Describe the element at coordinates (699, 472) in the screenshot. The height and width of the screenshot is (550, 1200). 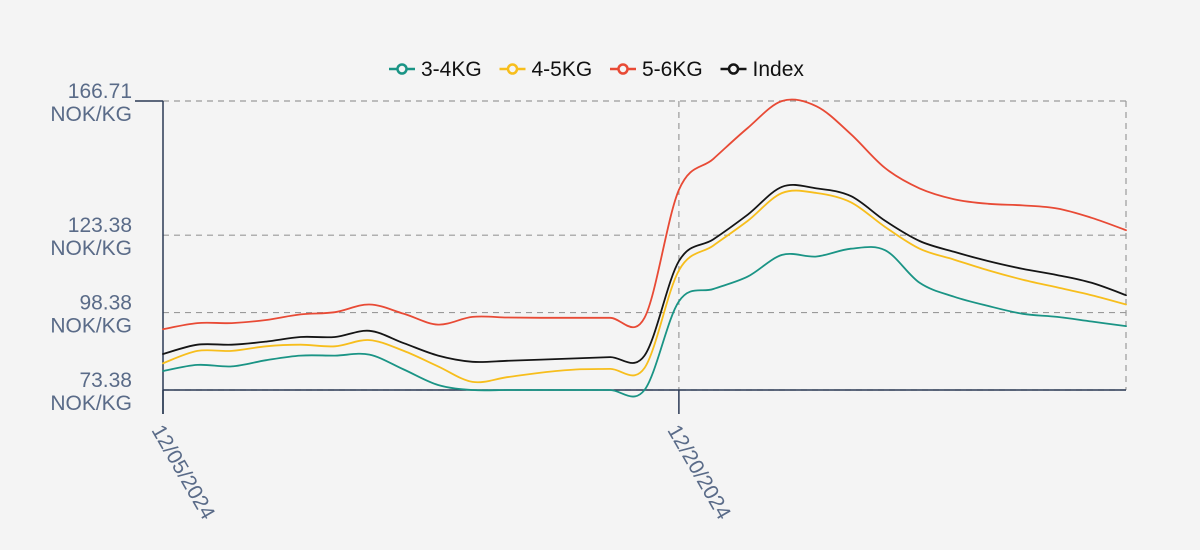
I see `x-tick-label: 12/20/2024` at that location.